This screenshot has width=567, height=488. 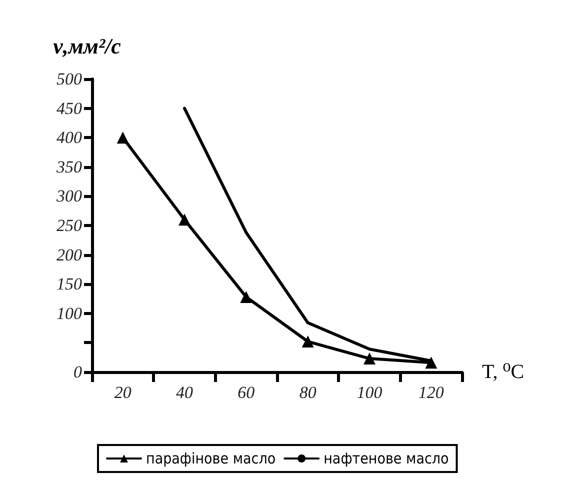 I want to click on y-axis-title: ν,мм²/с, so click(x=87, y=46).